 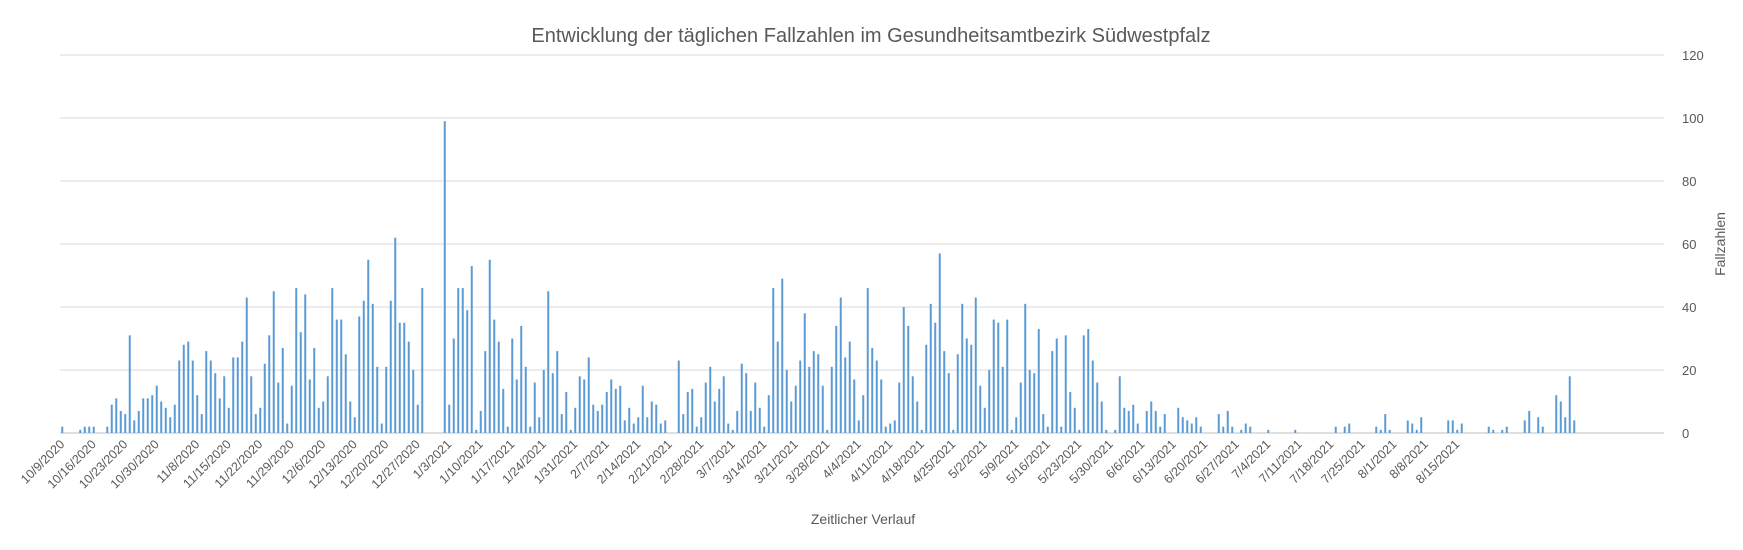 I want to click on y-tick-label: 40, so click(x=1689, y=307).